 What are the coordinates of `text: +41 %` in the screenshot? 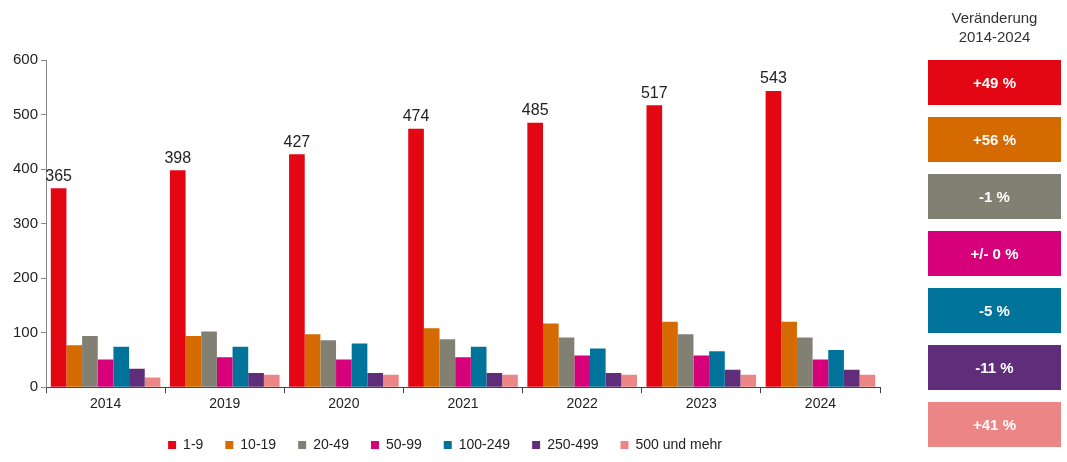 It's located at (994, 424).